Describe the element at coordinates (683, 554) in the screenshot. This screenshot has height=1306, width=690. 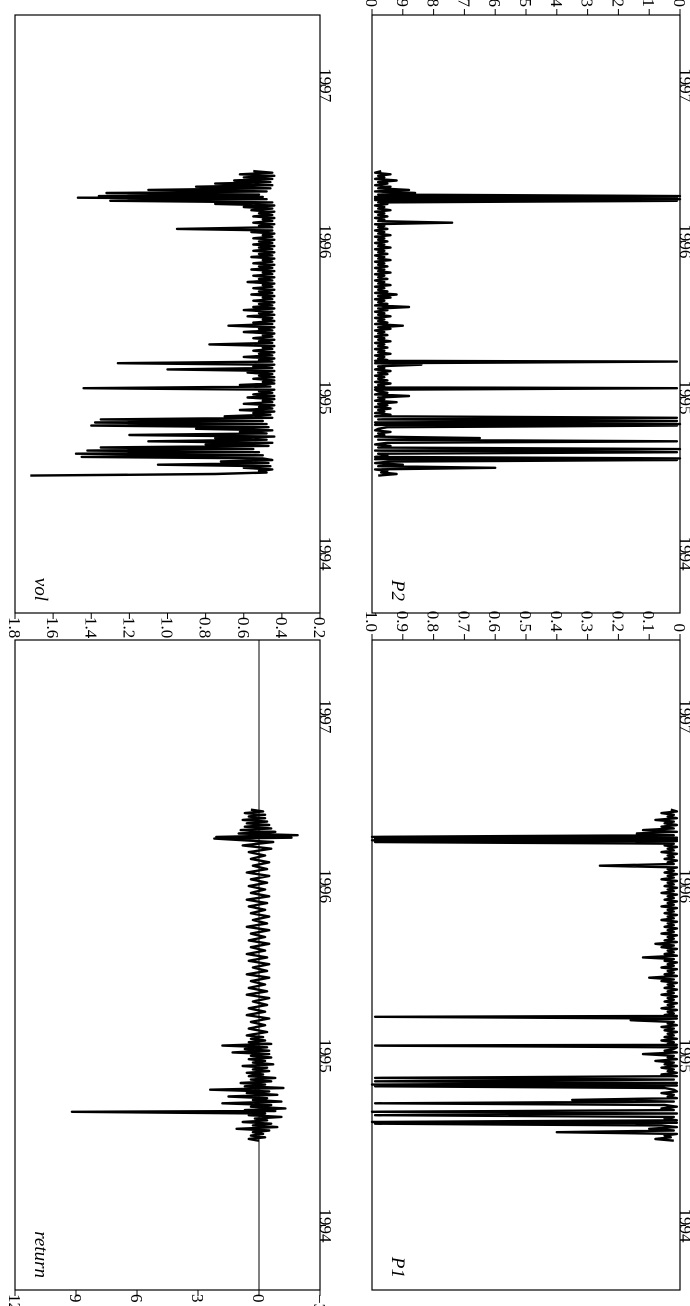
I see `x-tick-label-p2-0: 1994` at that location.